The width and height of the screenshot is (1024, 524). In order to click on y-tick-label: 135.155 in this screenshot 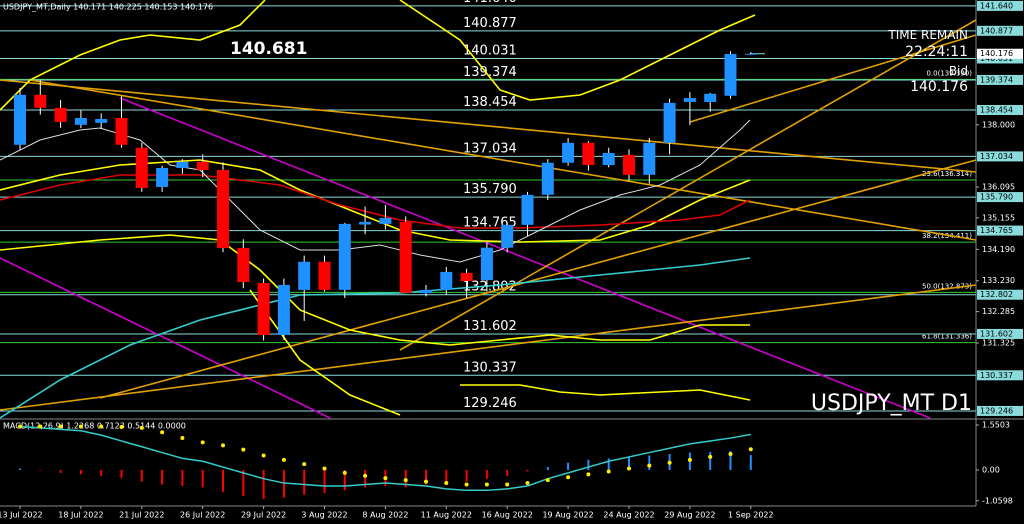, I will do `click(998, 217)`.